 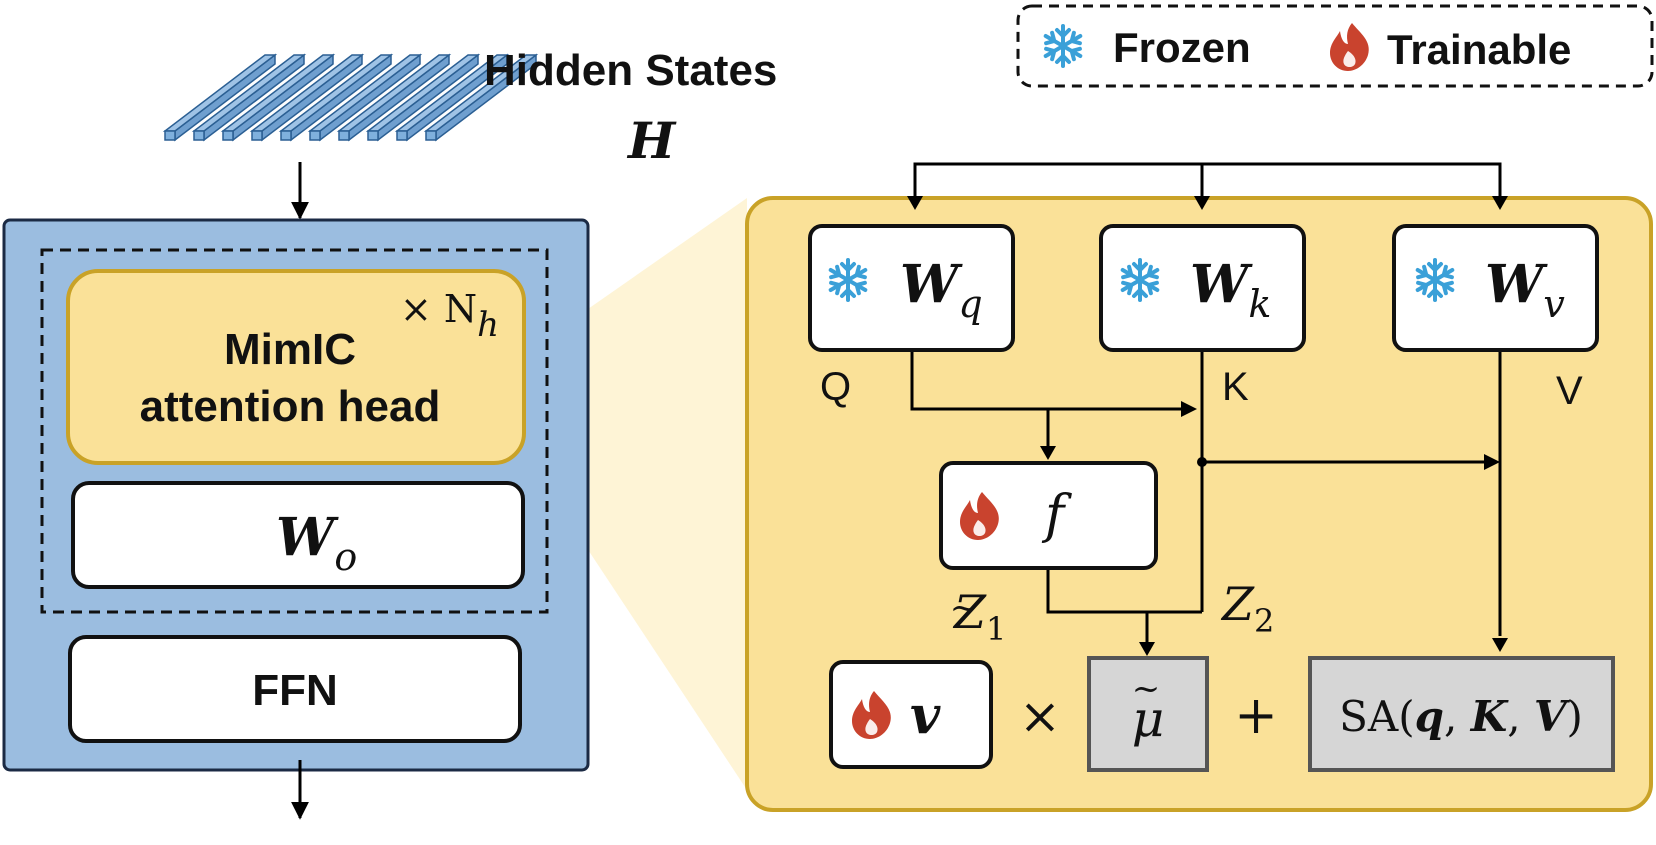 What do you see at coordinates (1335, 46) in the screenshot?
I see `legend: Frozen Trainable` at bounding box center [1335, 46].